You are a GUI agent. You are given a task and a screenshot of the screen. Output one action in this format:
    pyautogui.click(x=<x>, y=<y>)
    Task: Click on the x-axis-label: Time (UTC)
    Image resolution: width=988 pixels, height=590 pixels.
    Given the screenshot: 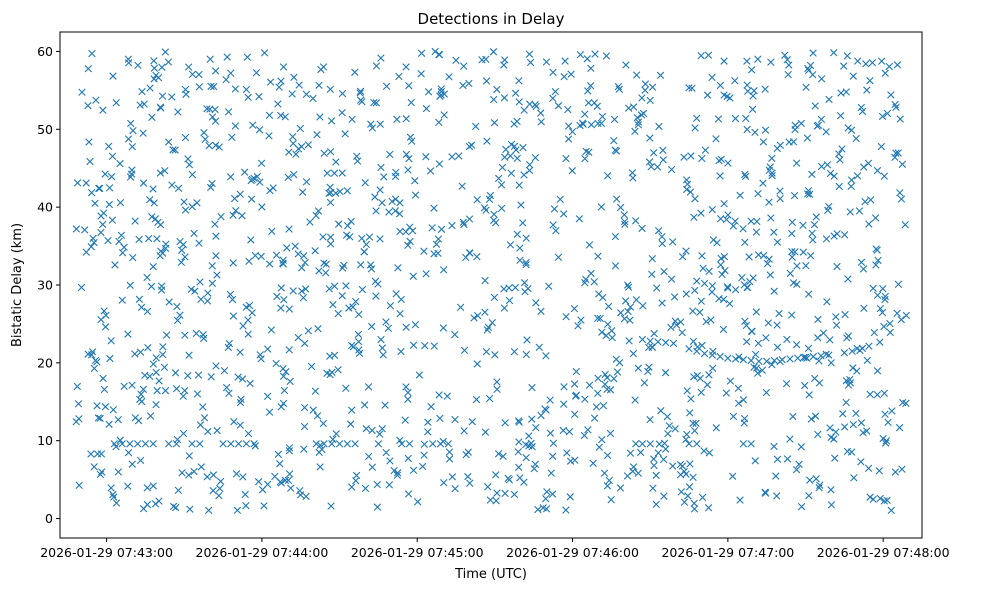 What is the action you would take?
    pyautogui.click(x=490, y=574)
    